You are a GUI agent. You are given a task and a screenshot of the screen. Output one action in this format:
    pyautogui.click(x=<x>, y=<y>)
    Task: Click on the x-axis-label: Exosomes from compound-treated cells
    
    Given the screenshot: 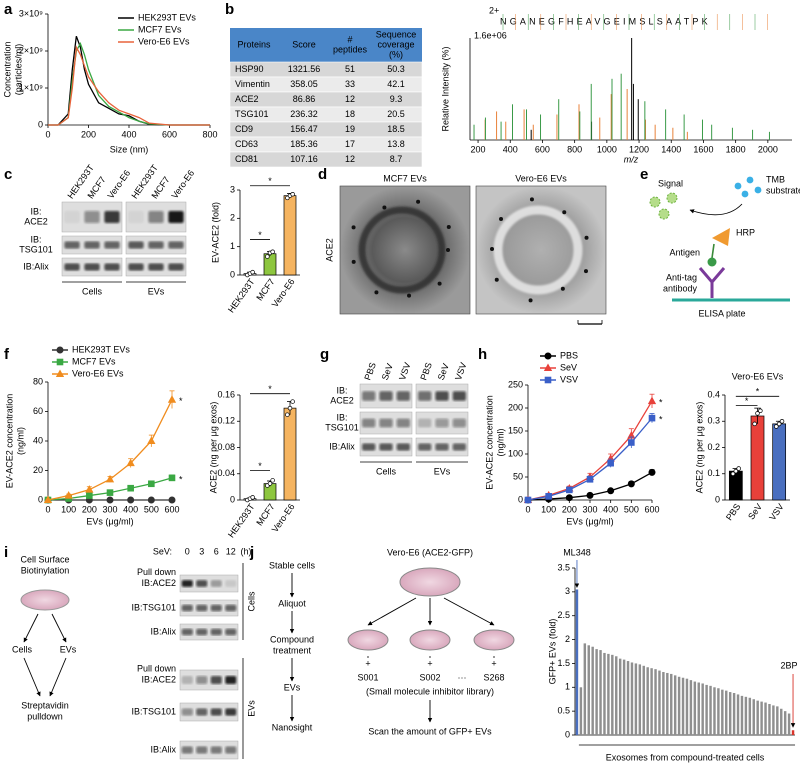 What is the action you would take?
    pyautogui.click(x=685, y=757)
    